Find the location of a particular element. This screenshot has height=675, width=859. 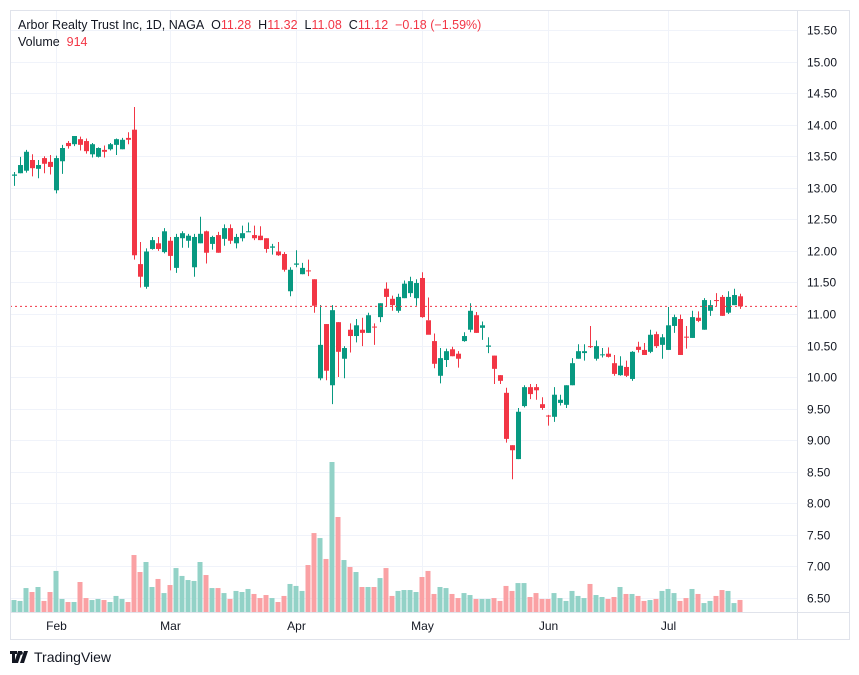

high-value: 11.32 is located at coordinates (282, 25).